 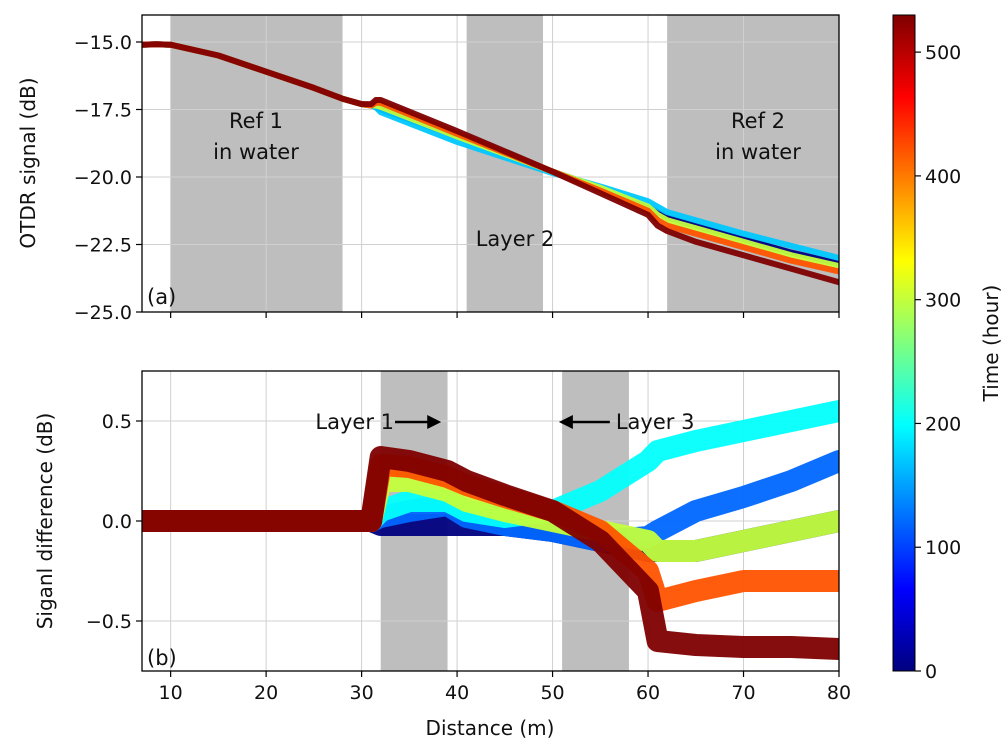 What do you see at coordinates (943, 53) in the screenshot?
I see `colorbar-tick-label: 500` at bounding box center [943, 53].